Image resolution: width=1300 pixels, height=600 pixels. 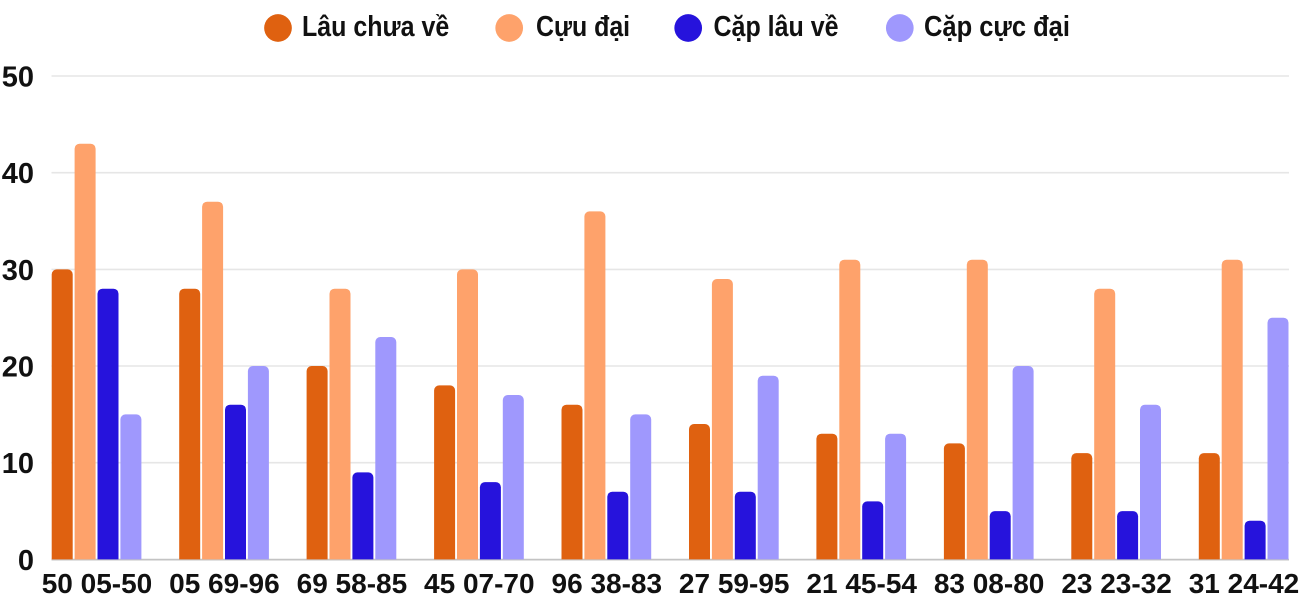 I want to click on svg-text: 0, so click(x=26, y=561).